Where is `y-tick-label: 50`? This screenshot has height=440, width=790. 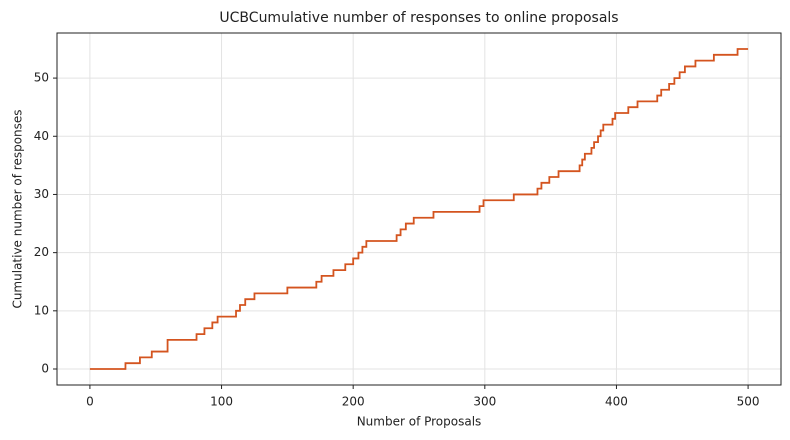
y-tick-label: 50 is located at coordinates (41, 78).